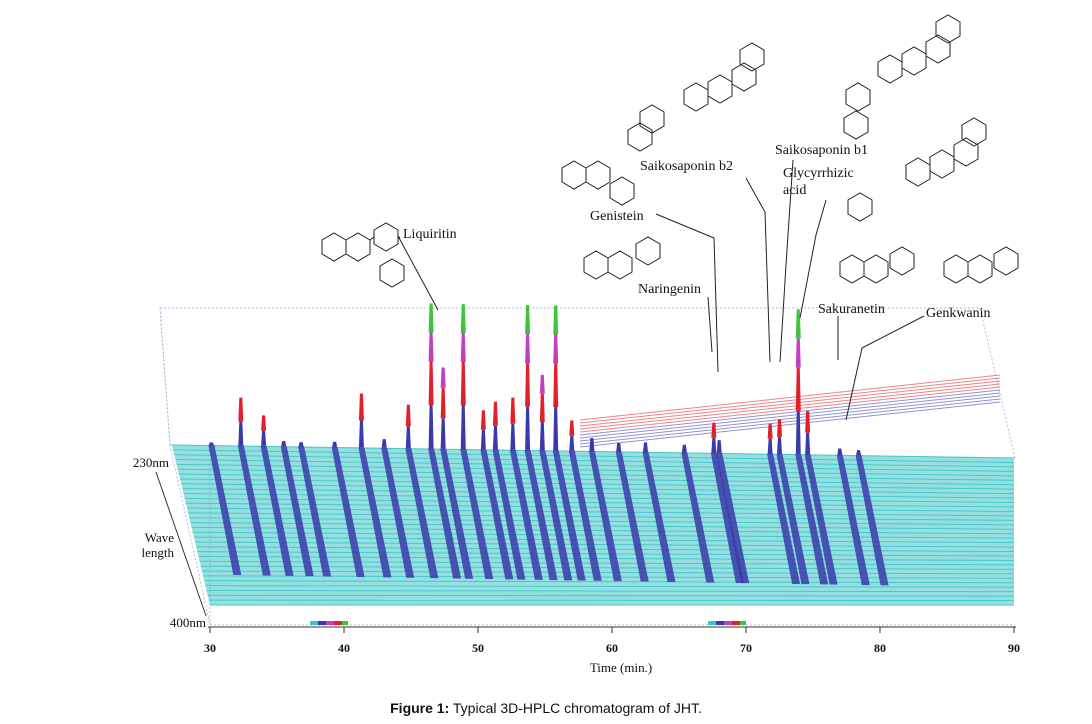  Describe the element at coordinates (851, 309) in the screenshot. I see `compound-label-sakuranetin: Sakuranetin` at that location.